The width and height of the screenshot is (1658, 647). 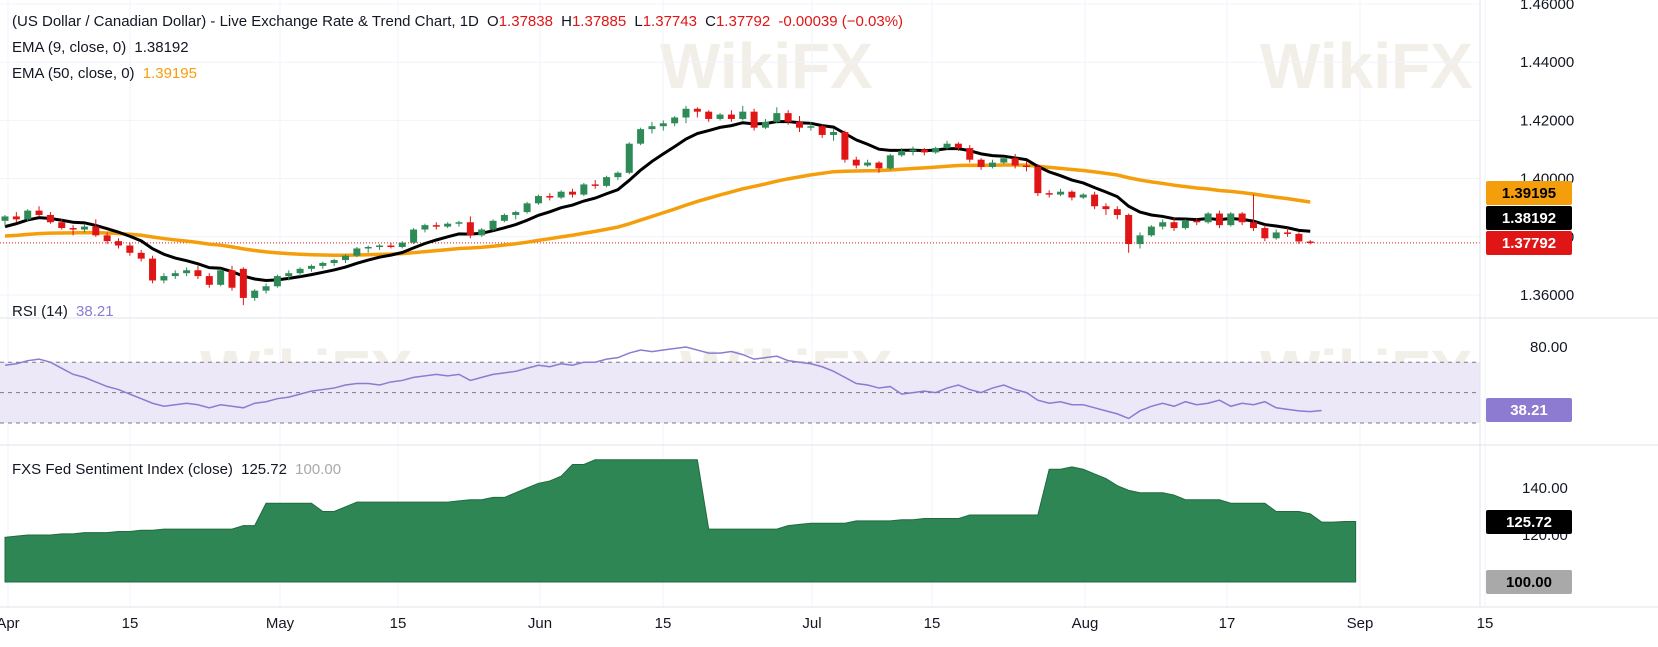 I want to click on fxs-value-tag-bg, so click(x=1529, y=522).